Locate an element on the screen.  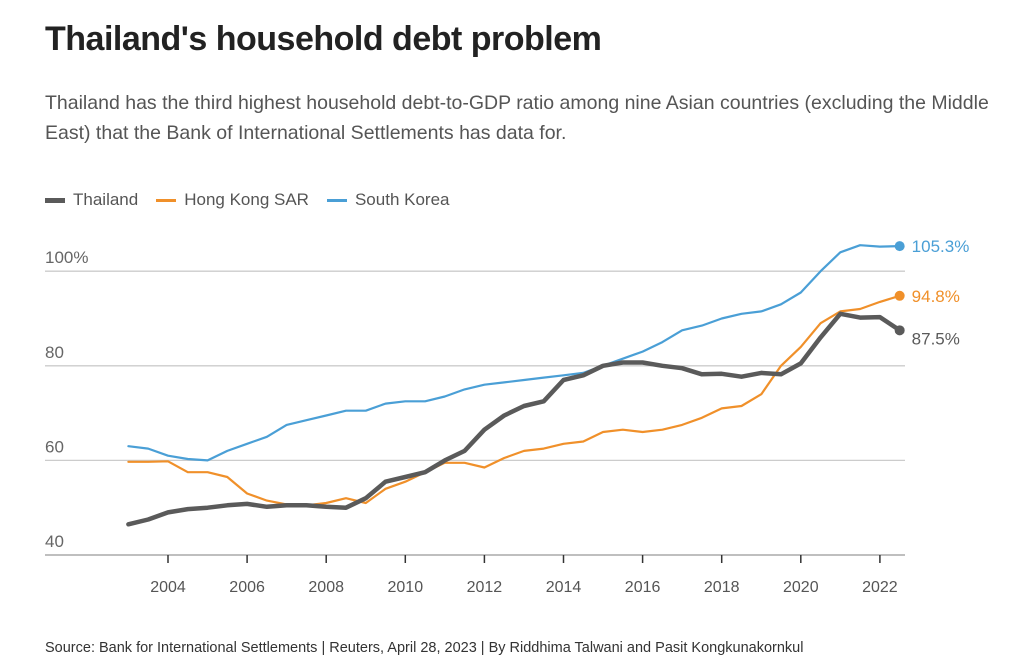
x-tick-label: 2016 is located at coordinates (643, 587).